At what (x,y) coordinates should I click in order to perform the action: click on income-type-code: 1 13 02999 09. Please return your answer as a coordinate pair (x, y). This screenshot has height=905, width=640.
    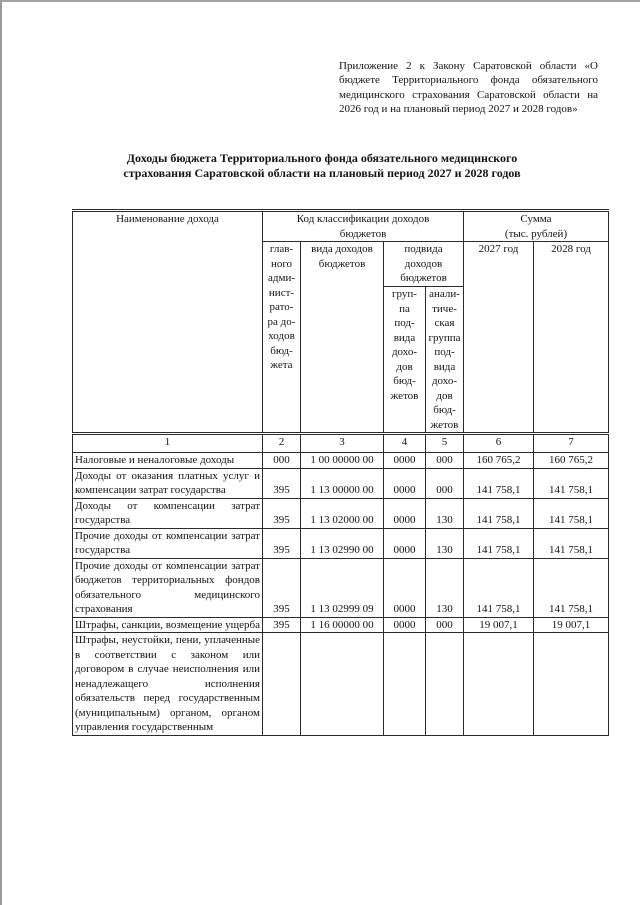
    Looking at the image, I should click on (342, 587).